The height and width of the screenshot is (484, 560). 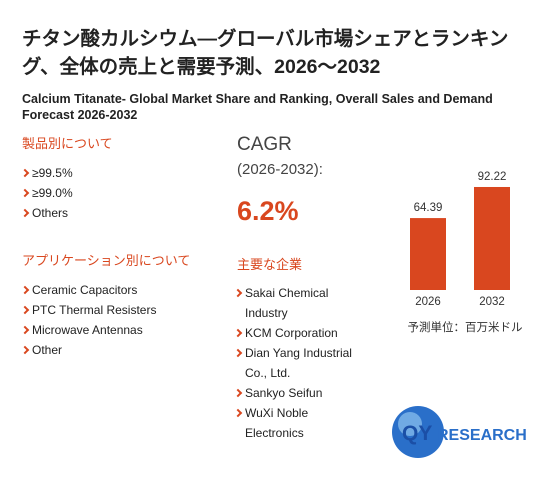 I want to click on product-list: ≥99.5% ≥99.0% Others, so click(x=47, y=193).